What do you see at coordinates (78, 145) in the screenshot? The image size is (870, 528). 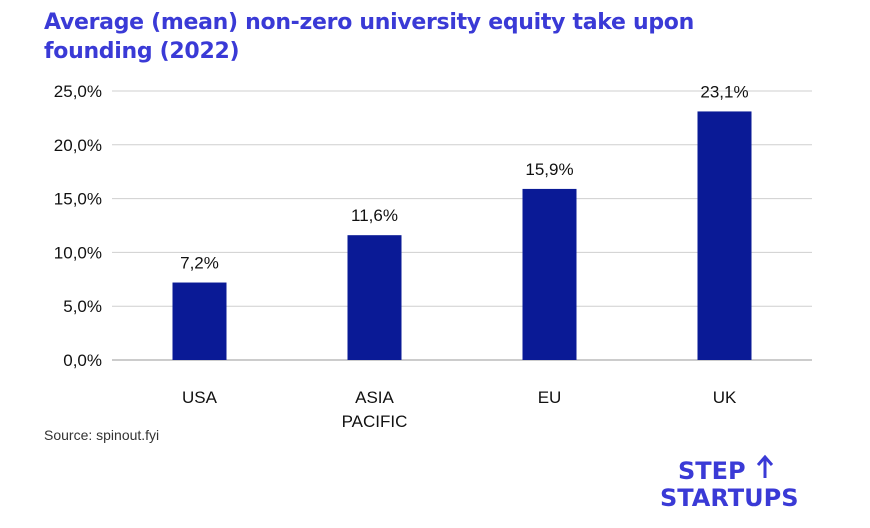 I see `y-tick-label: 20,0%` at bounding box center [78, 145].